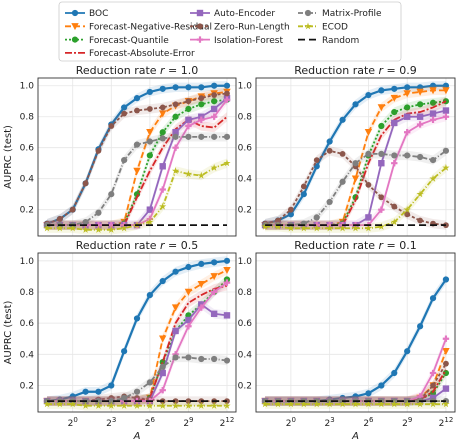 This screenshot has height=446, width=463. What do you see at coordinates (129, 41) in the screenshot?
I see `legend-label: Forecast-Quantile` at bounding box center [129, 41].